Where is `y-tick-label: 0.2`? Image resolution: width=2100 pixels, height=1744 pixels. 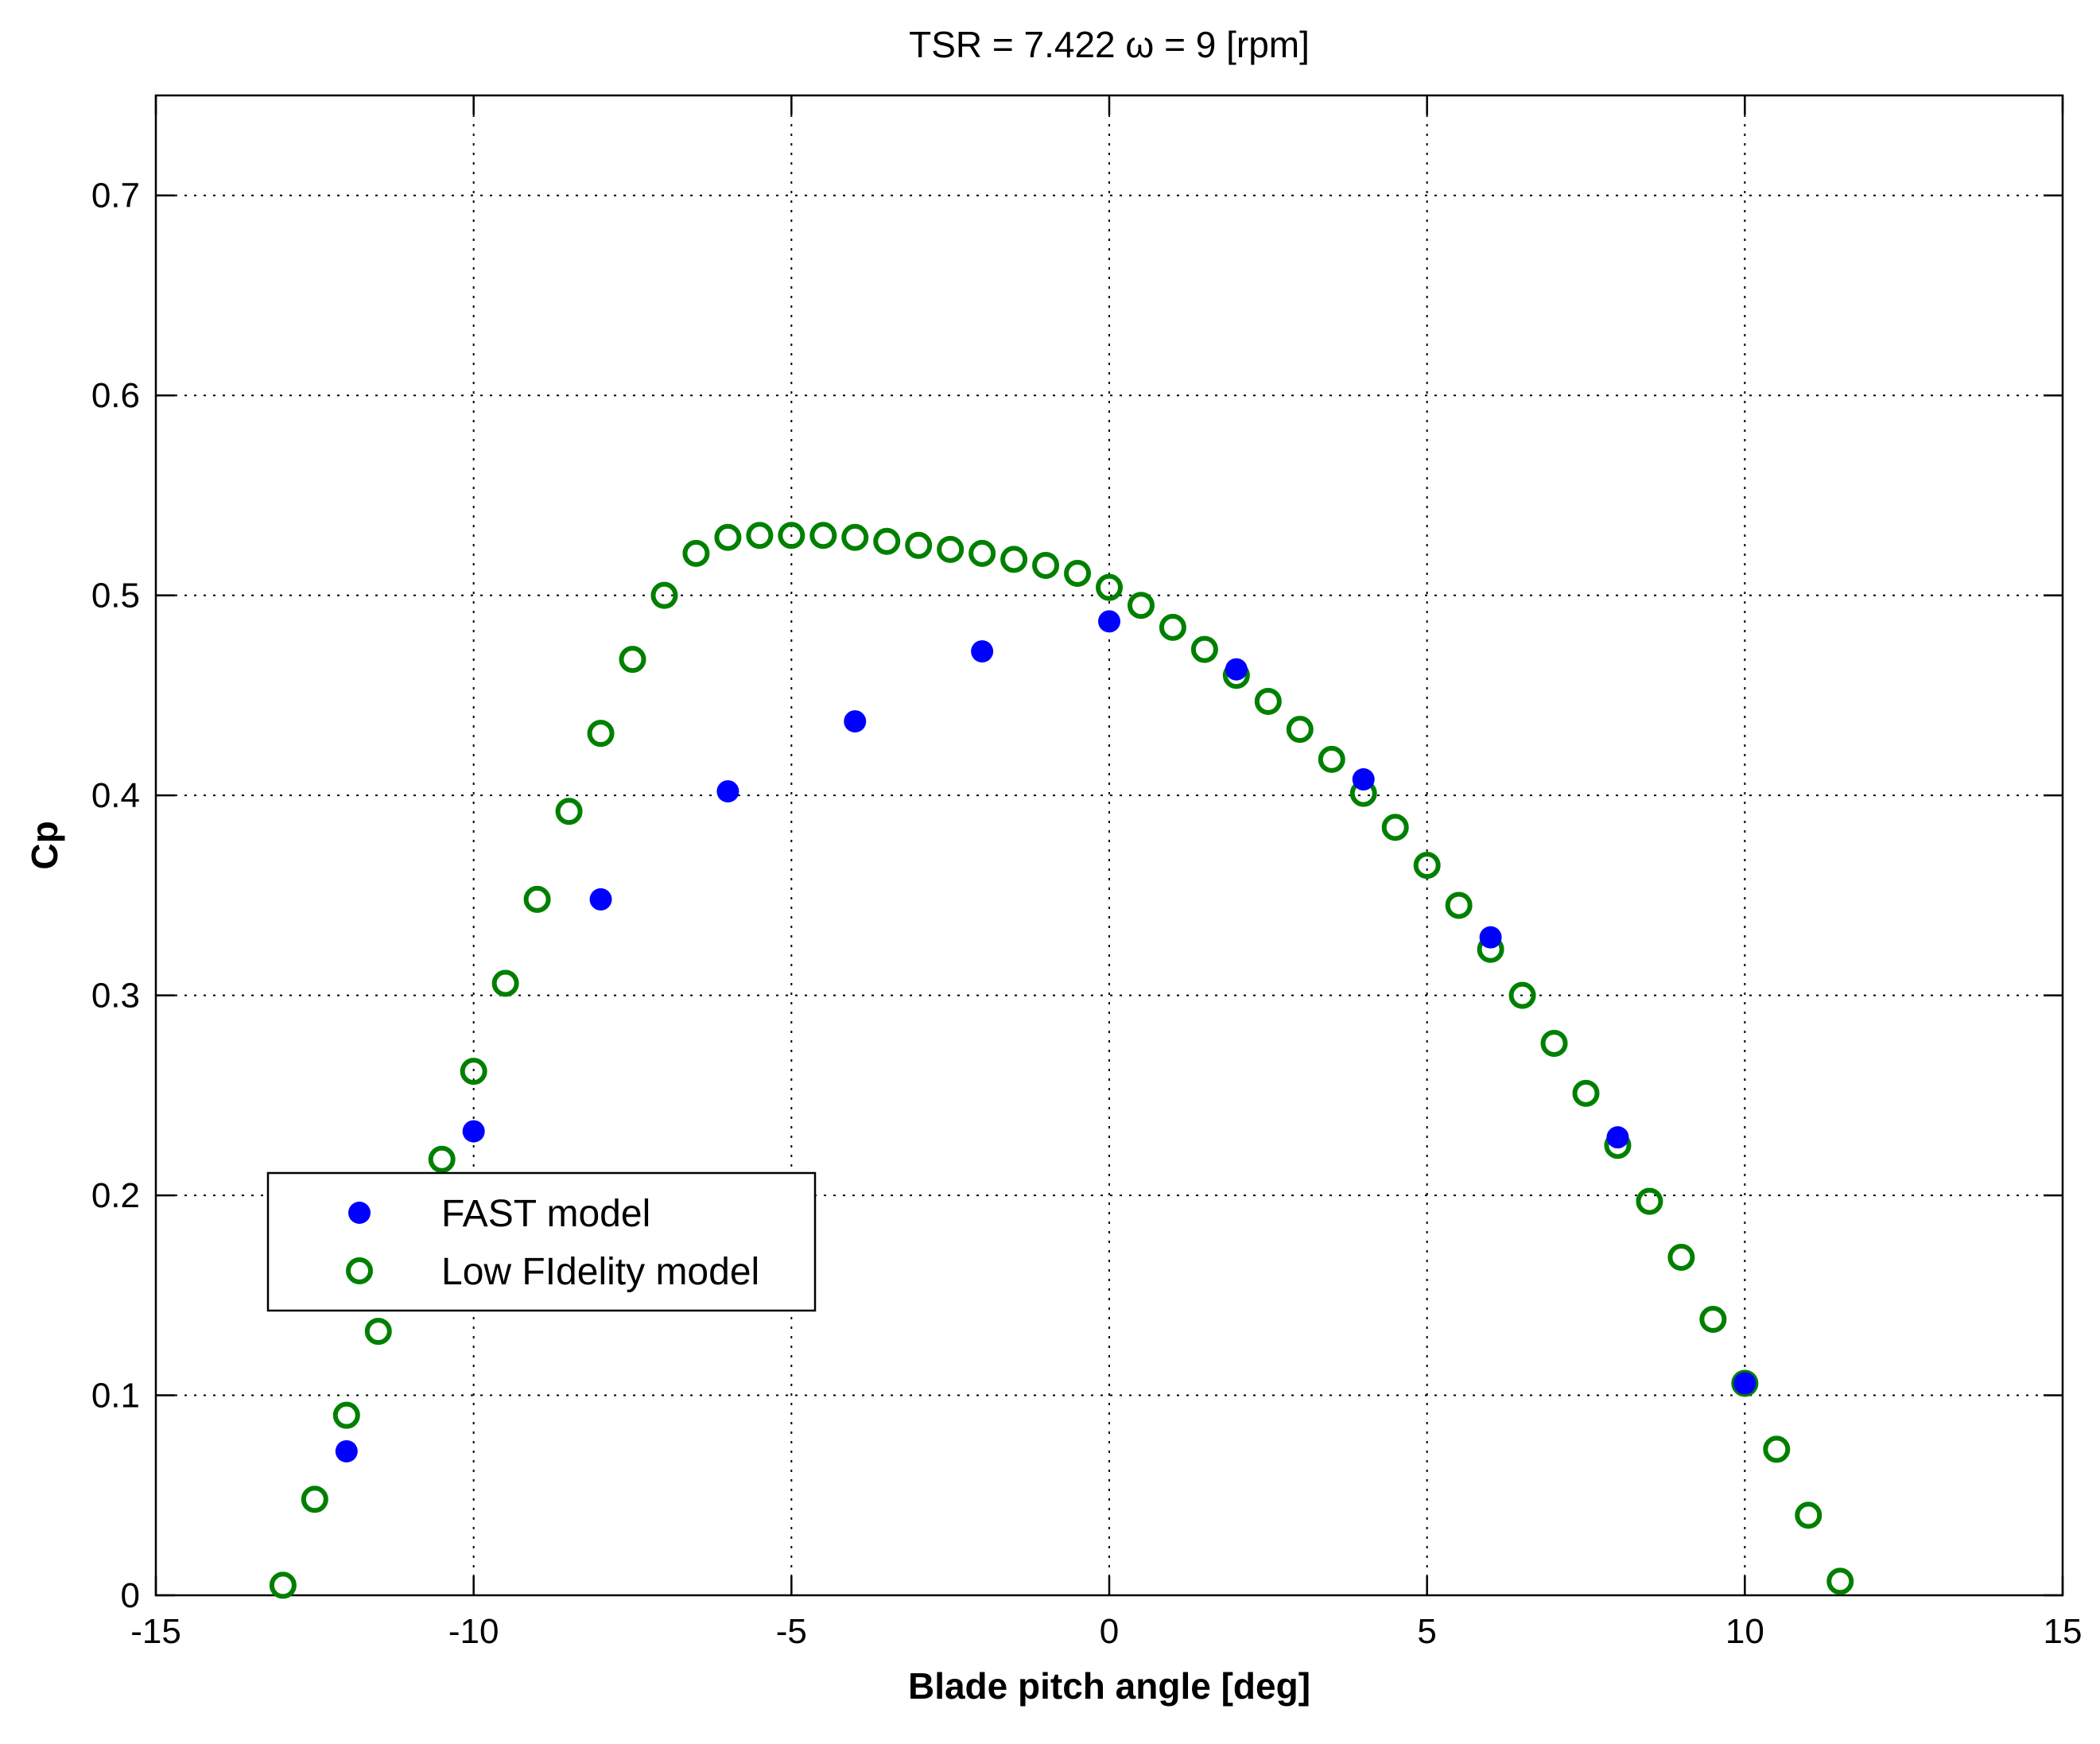
y-tick-label: 0.2 is located at coordinates (115, 1195).